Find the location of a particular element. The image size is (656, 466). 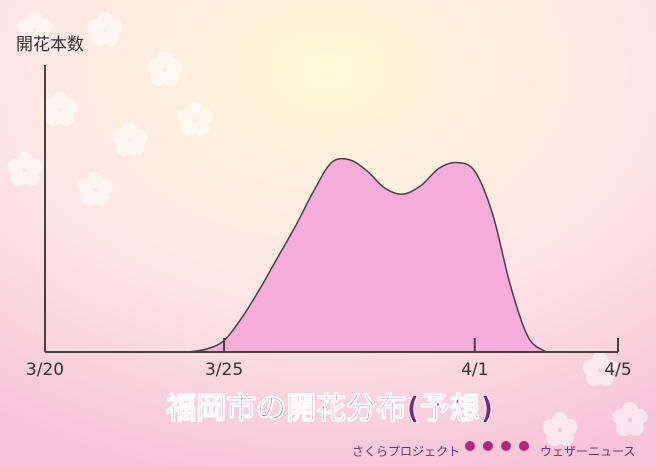

x-tick-label: 4/5 is located at coordinates (617, 370).